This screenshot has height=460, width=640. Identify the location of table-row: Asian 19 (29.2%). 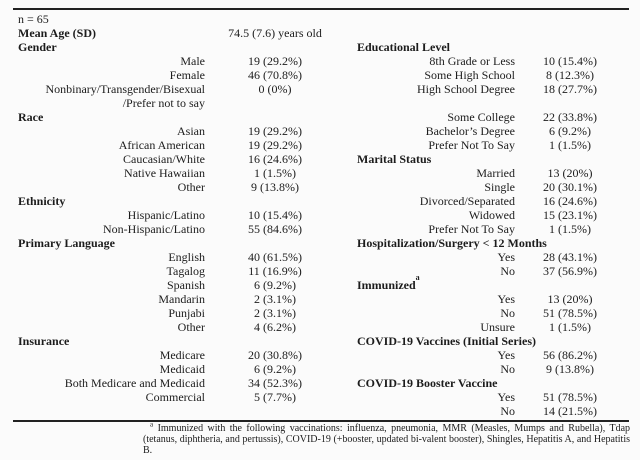
(183, 131).